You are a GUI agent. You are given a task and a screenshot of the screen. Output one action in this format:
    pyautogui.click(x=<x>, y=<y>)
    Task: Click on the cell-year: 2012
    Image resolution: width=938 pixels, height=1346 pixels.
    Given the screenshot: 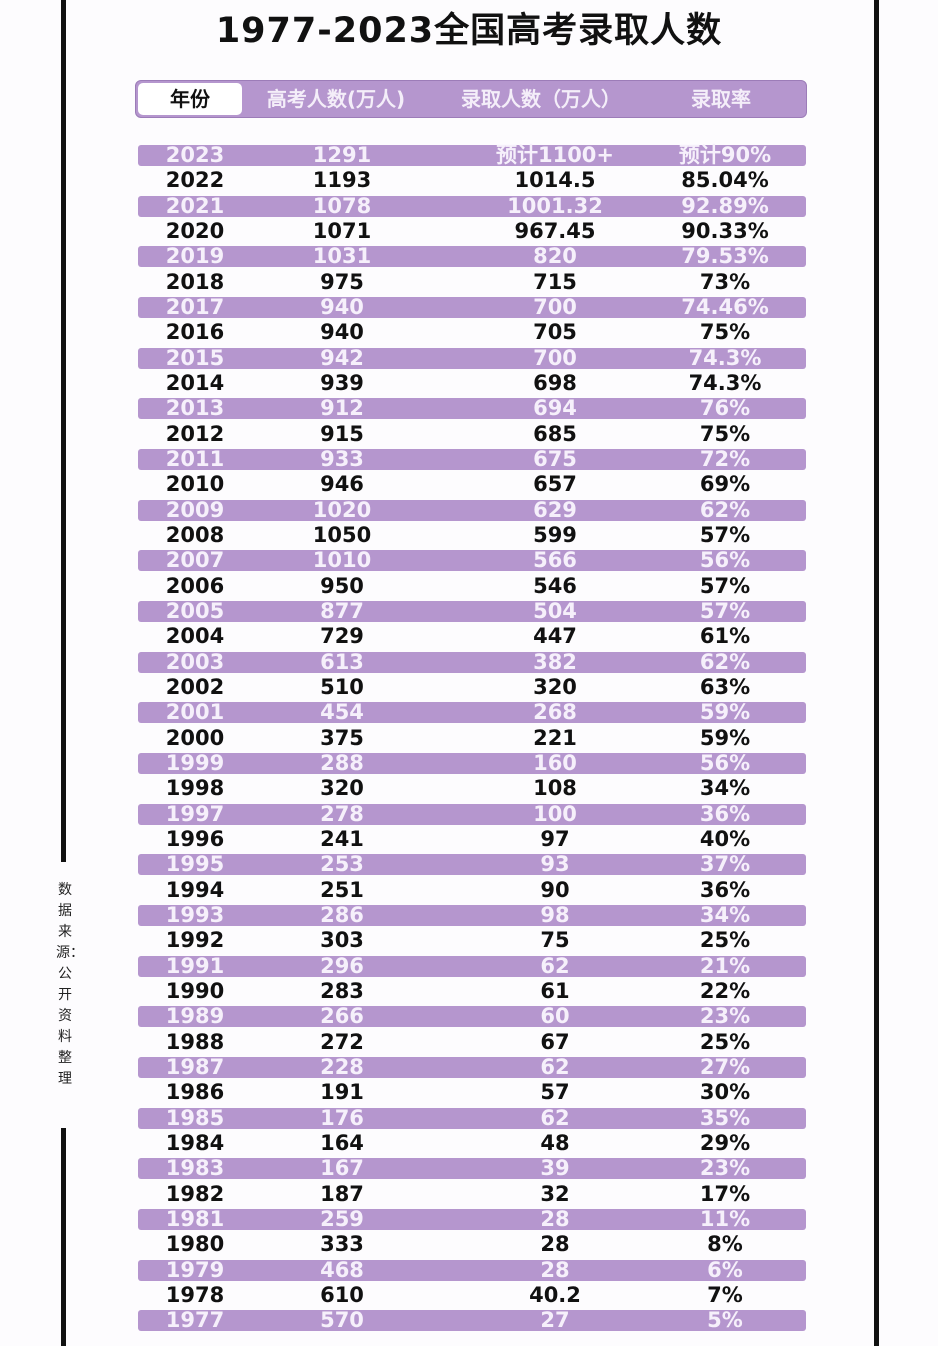 What is the action you would take?
    pyautogui.click(x=195, y=433)
    